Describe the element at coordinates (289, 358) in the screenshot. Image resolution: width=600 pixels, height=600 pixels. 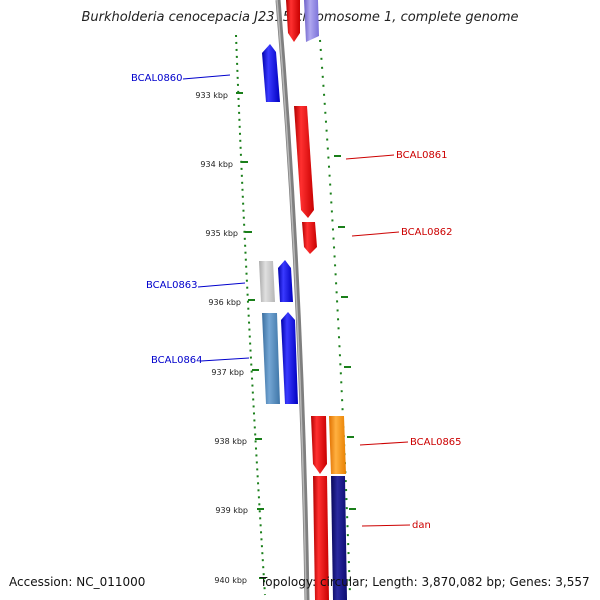
I see `gene-feature-bcal0864` at that location.